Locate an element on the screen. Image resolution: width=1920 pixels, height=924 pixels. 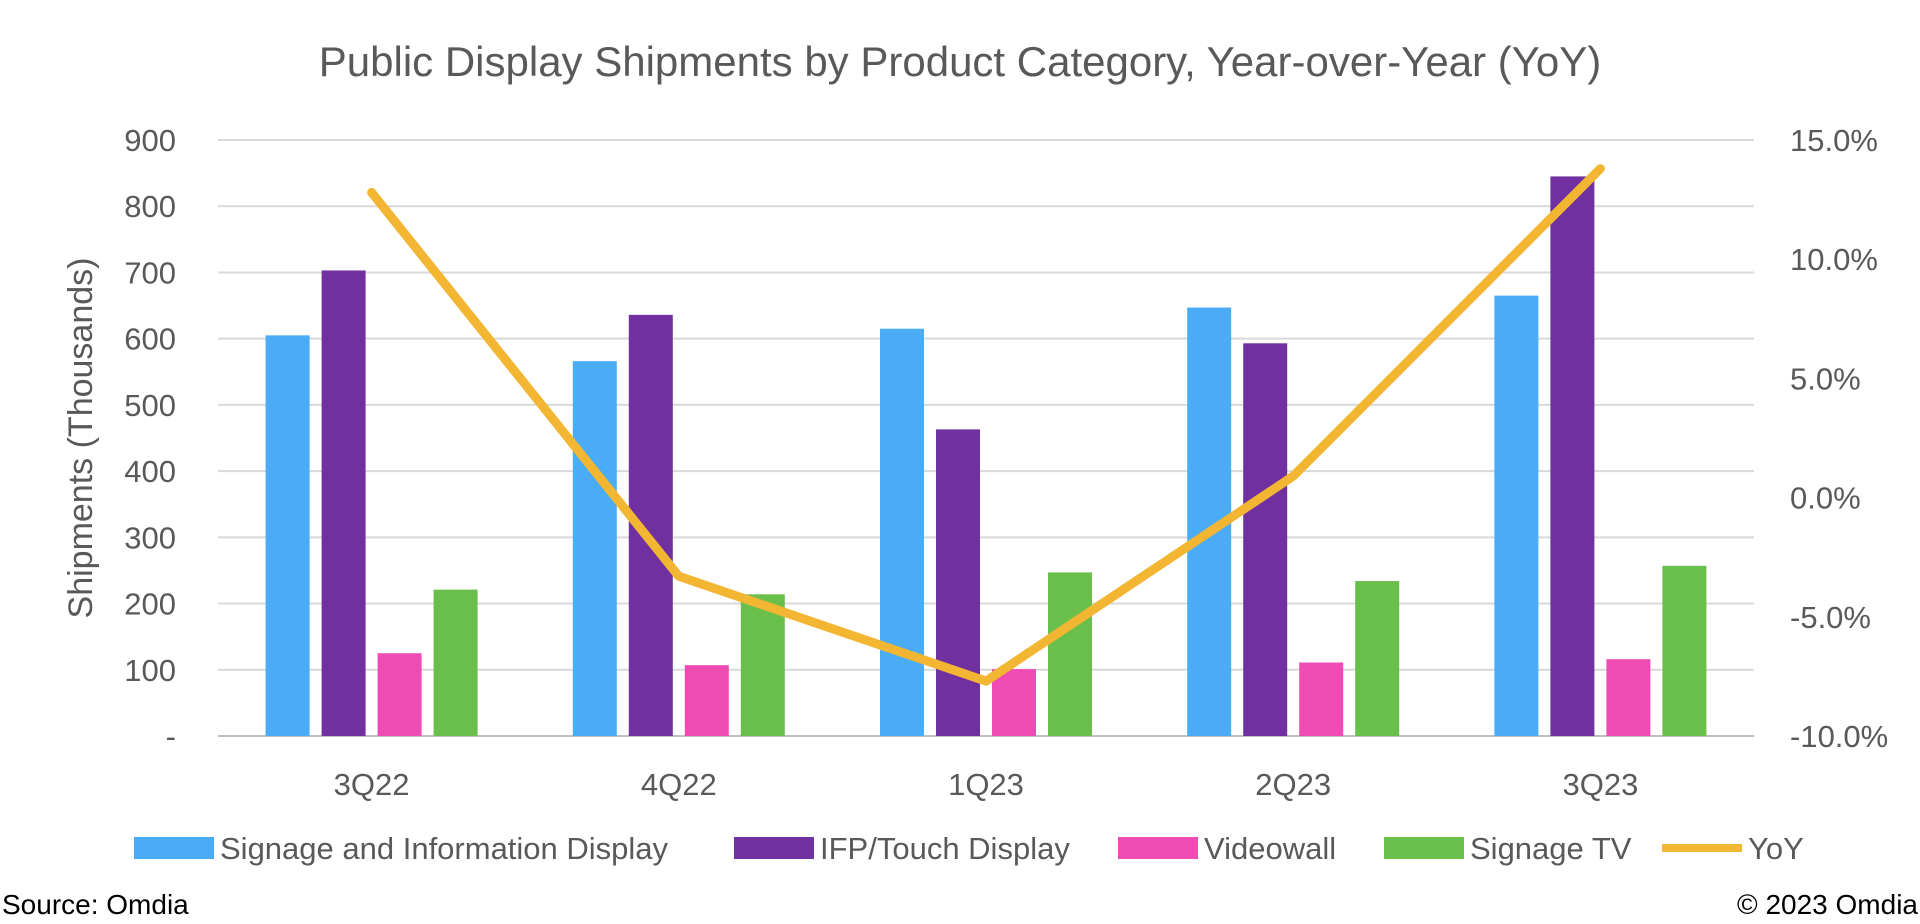
y2-axis-ticks: -10.0% -5.0% 0.0% 5.0% 10.0% 15.0% is located at coordinates (1839, 438).